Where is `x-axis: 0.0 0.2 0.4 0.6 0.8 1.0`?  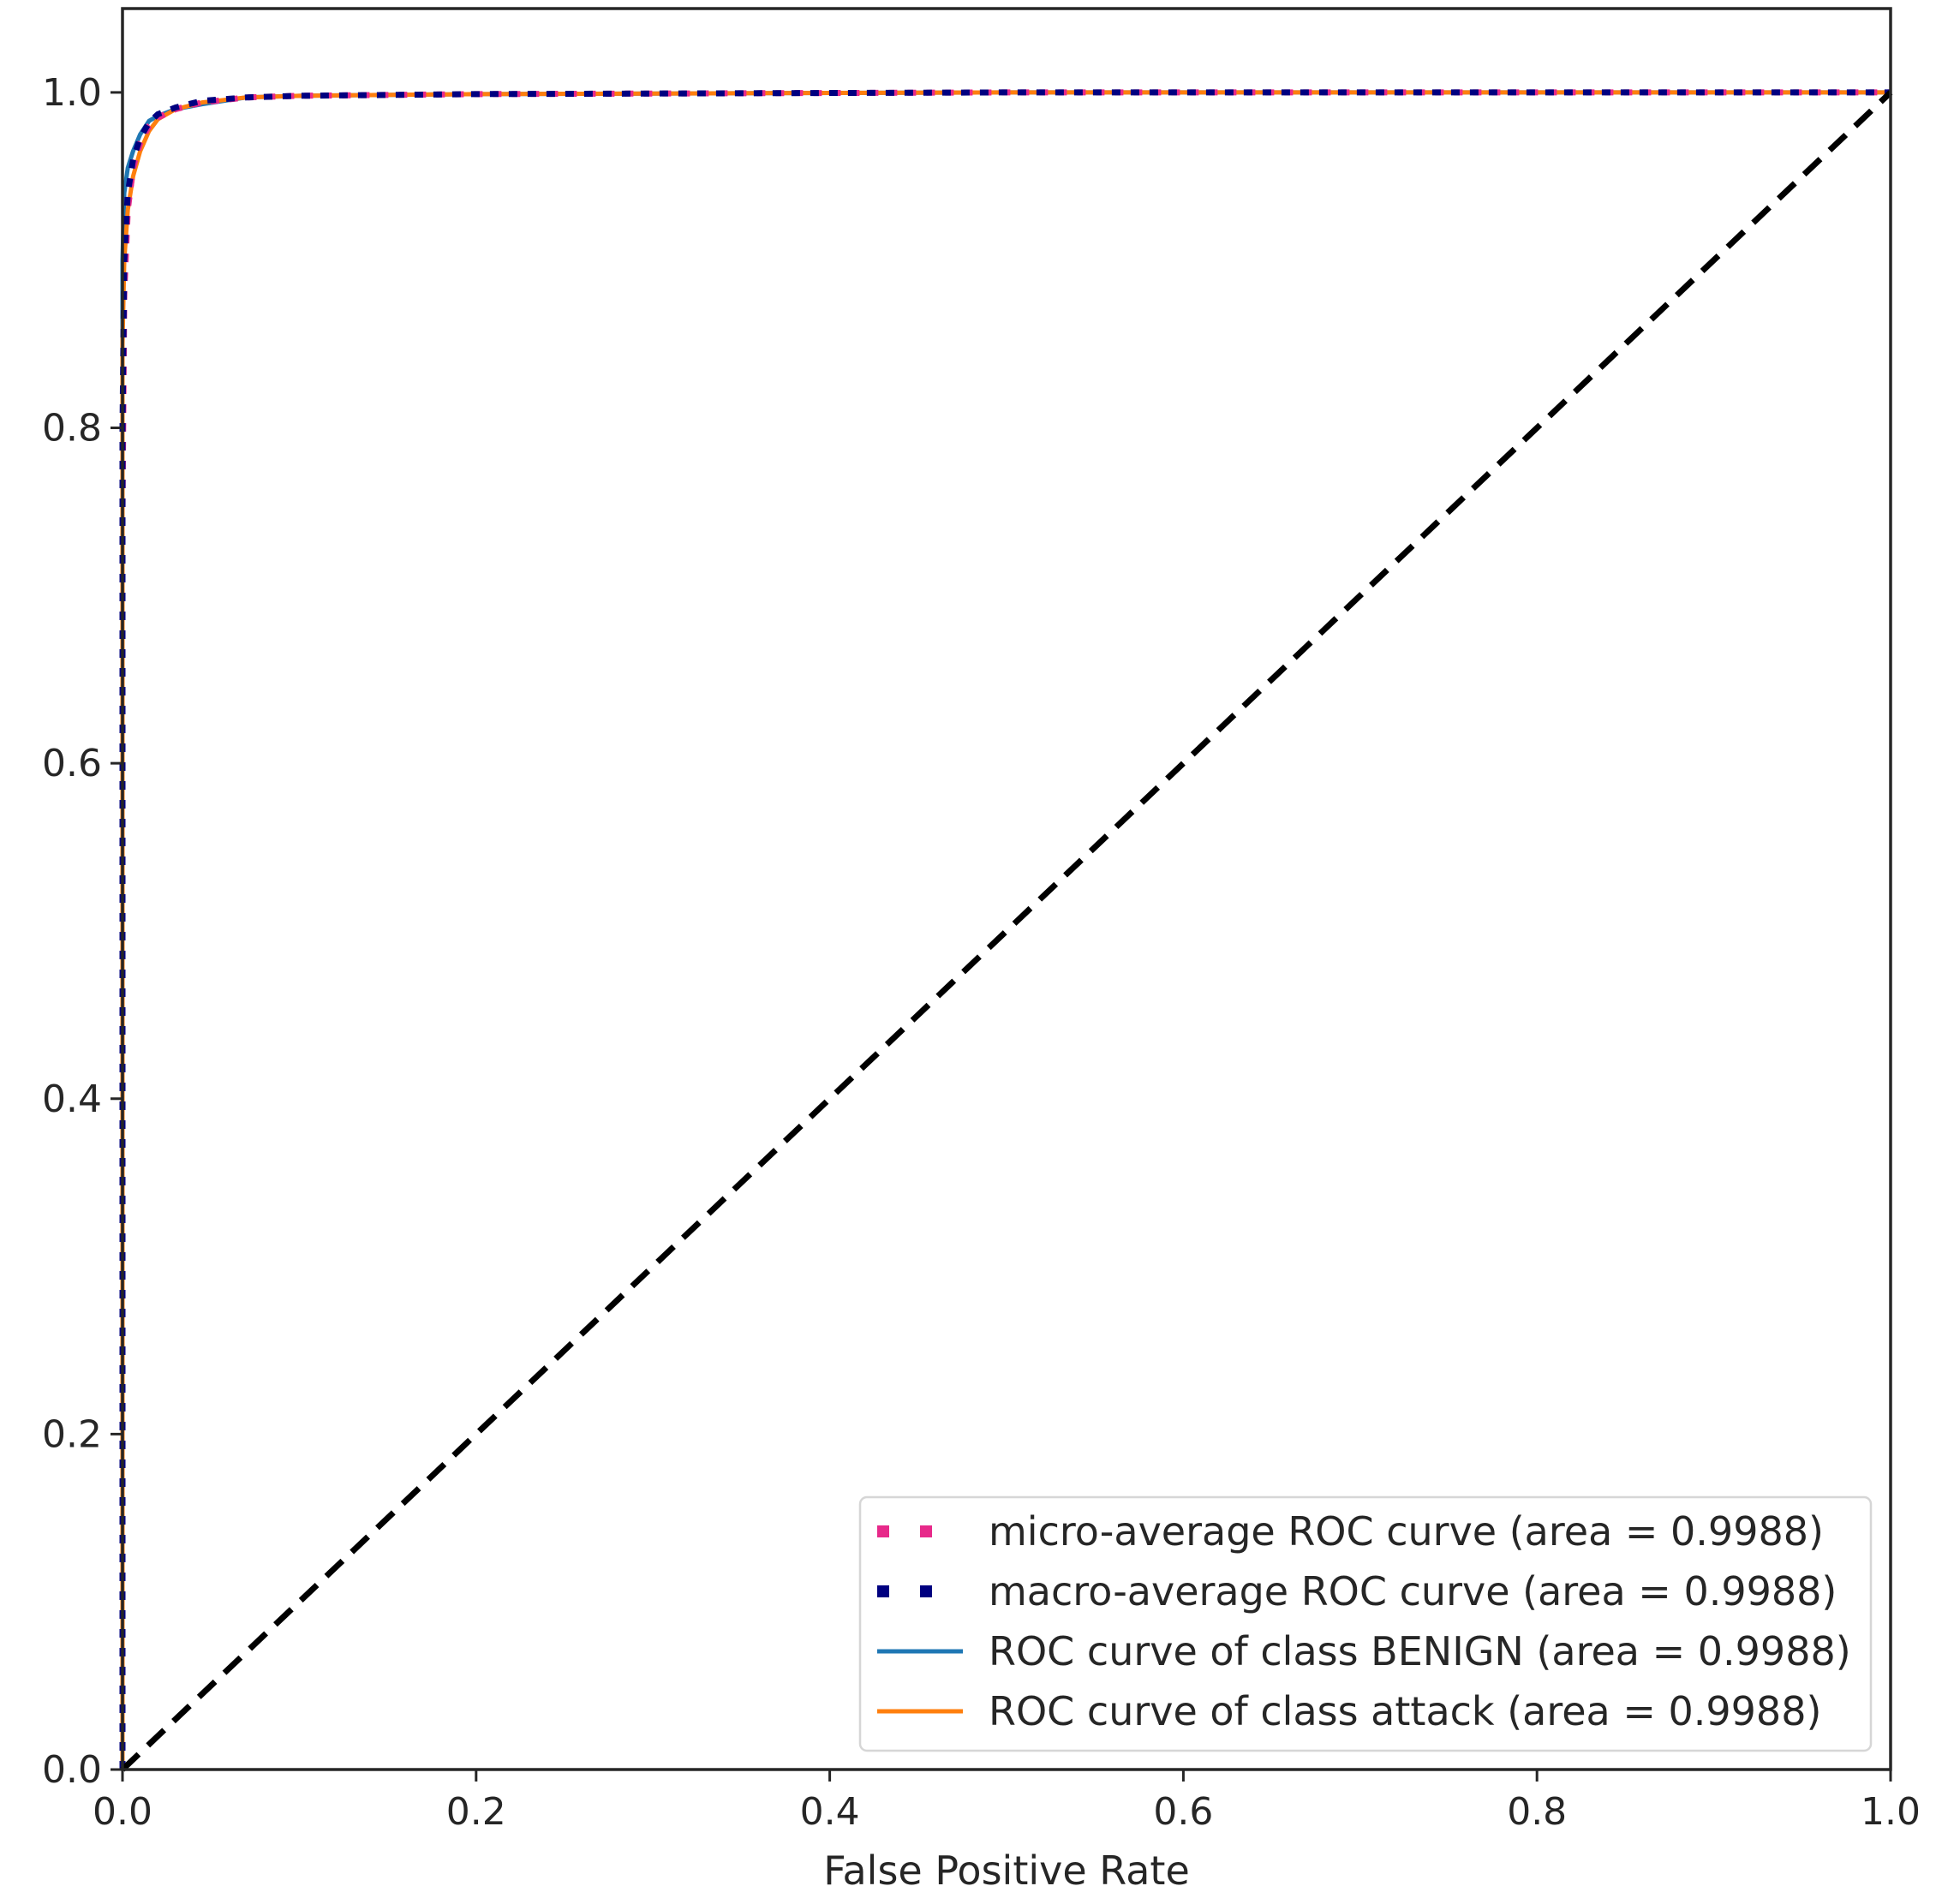 x-axis: 0.0 0.2 0.4 0.6 0.8 1.0 is located at coordinates (1007, 1802).